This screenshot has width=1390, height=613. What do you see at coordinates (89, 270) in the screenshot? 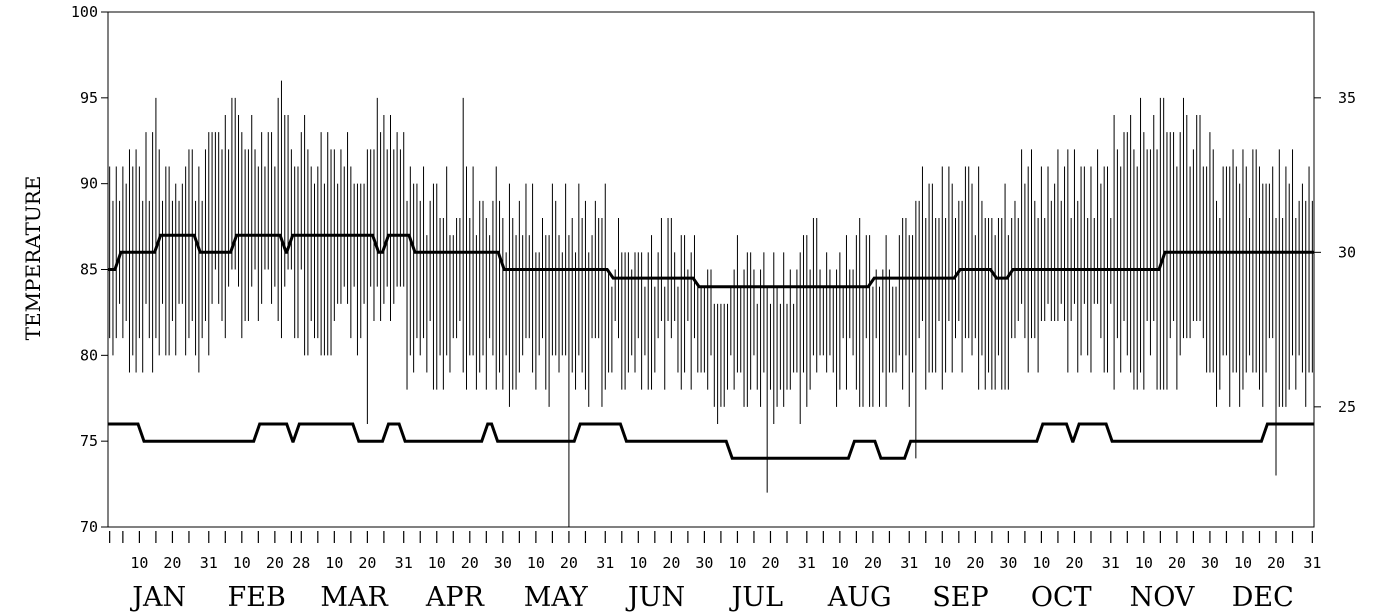
I see `y-tick-label: 85` at bounding box center [89, 270].